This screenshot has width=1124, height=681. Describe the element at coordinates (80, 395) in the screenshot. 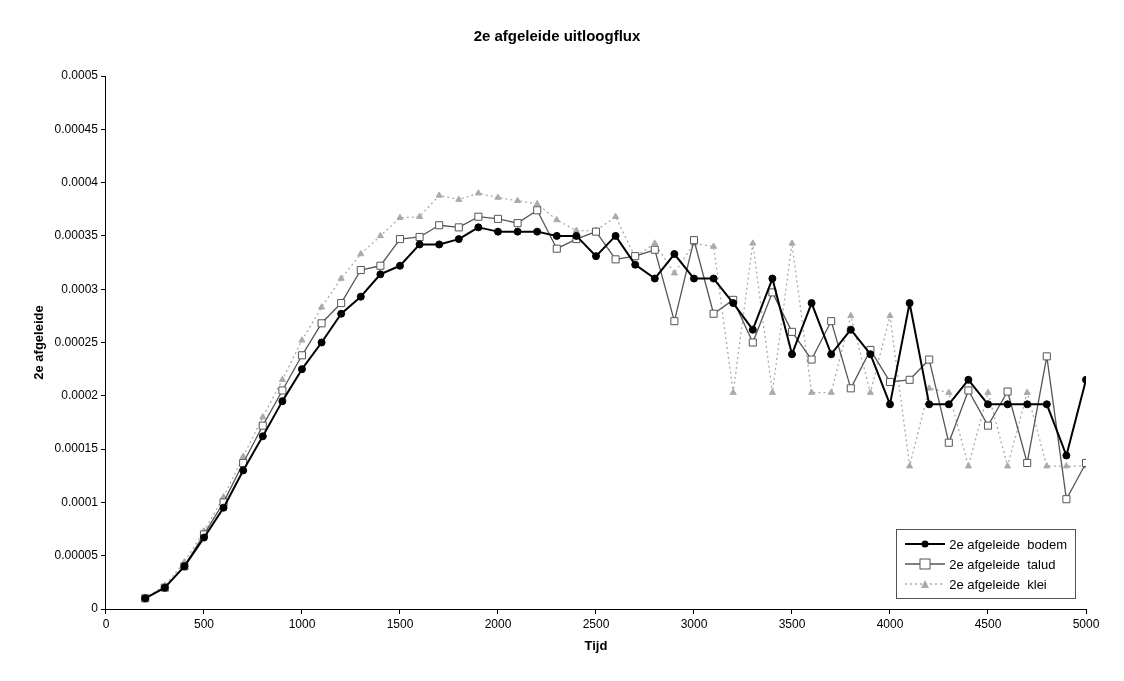

I see `y-tick-label: 0.0002` at that location.